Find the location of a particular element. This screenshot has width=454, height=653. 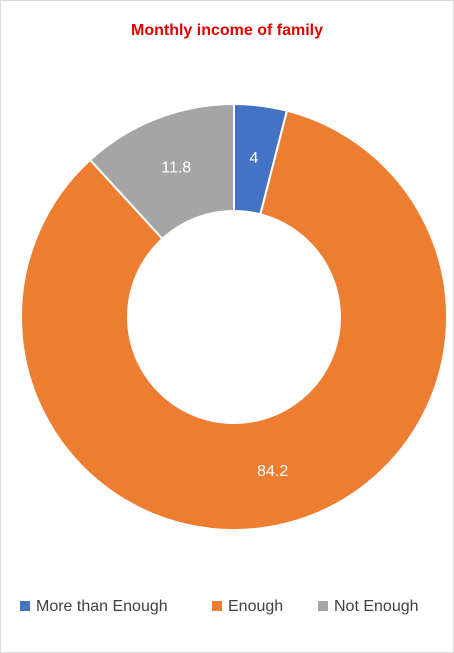

legend-label: More than Enough is located at coordinates (102, 606).